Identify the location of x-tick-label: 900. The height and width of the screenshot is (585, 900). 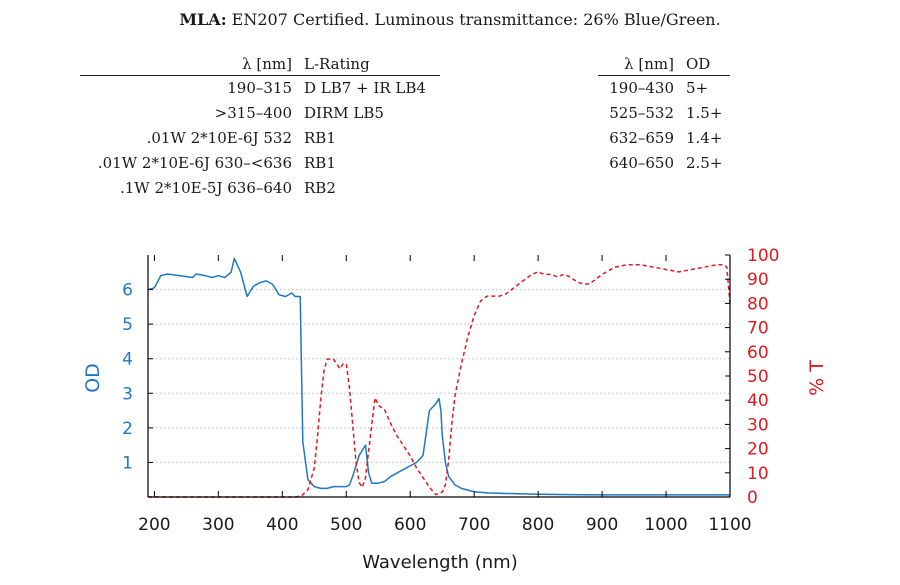
(602, 525).